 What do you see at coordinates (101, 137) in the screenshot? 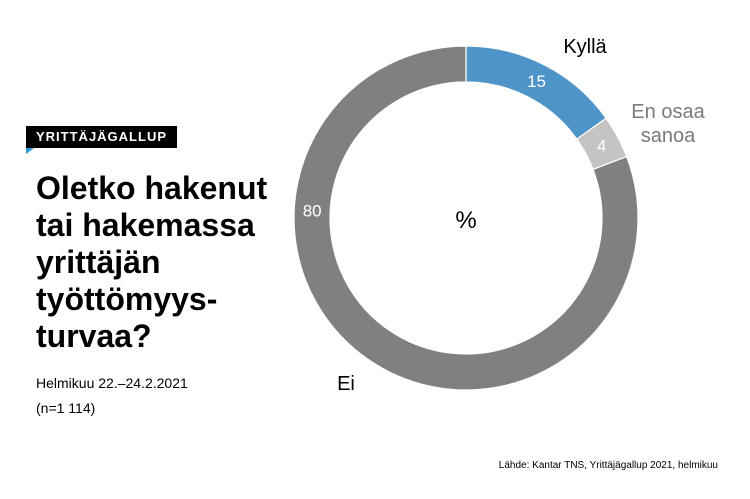
I see `survey-badge: YRITTÄJÄGALLUP` at bounding box center [101, 137].